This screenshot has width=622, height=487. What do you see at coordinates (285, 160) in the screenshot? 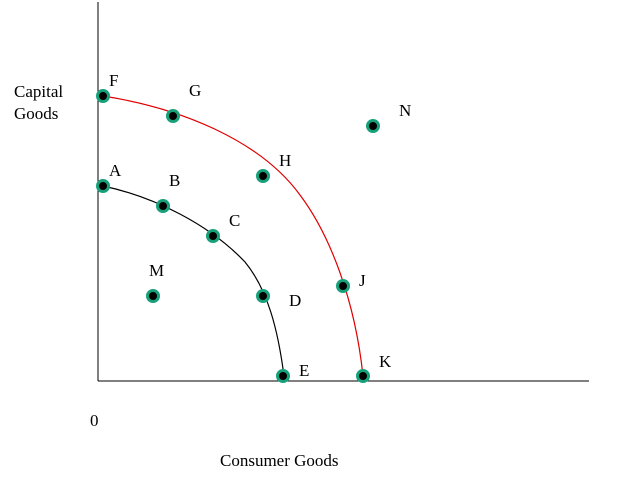
I see `point-h-label: H` at bounding box center [285, 160].